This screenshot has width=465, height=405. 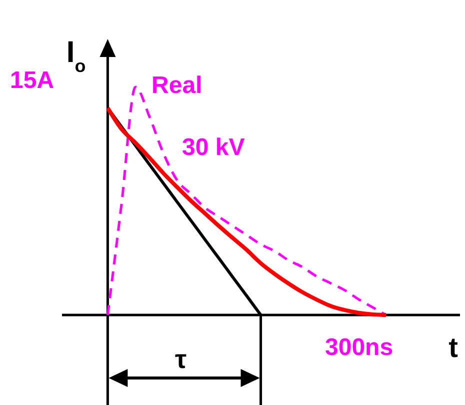 What do you see at coordinates (32, 80) in the screenshot?
I see `text: 15A` at bounding box center [32, 80].